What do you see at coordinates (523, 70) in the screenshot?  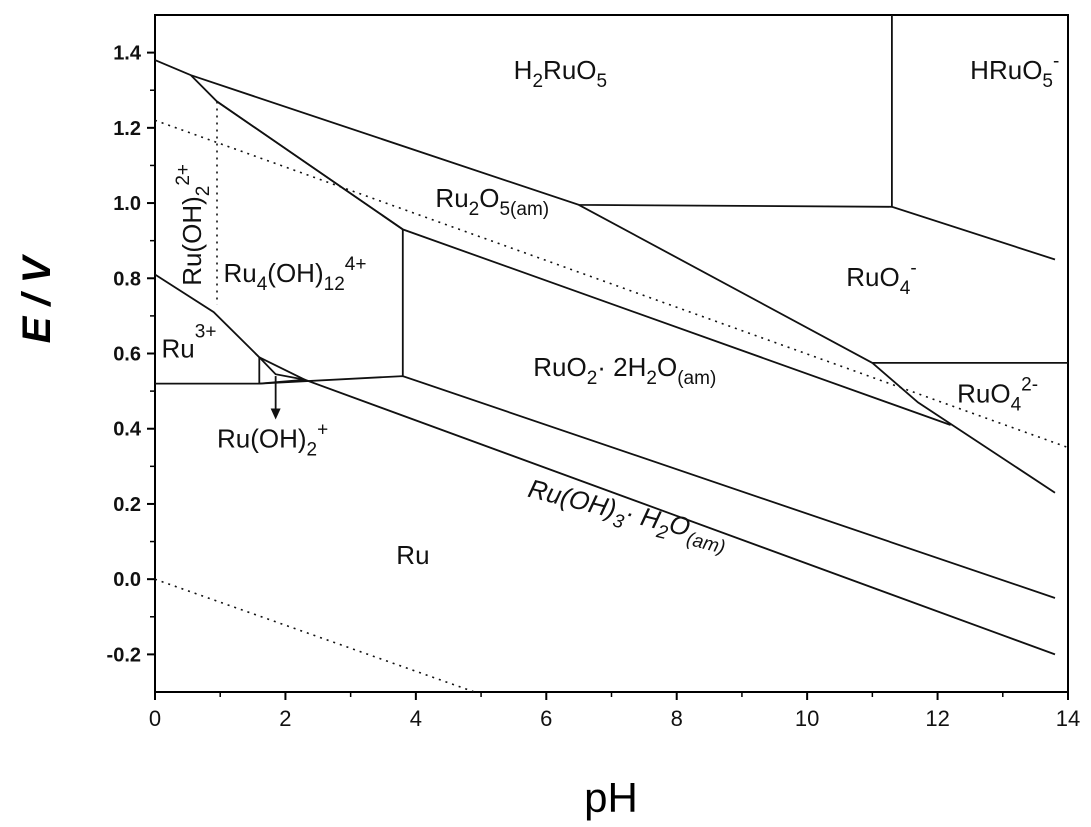 I see `label-part: H` at bounding box center [523, 70].